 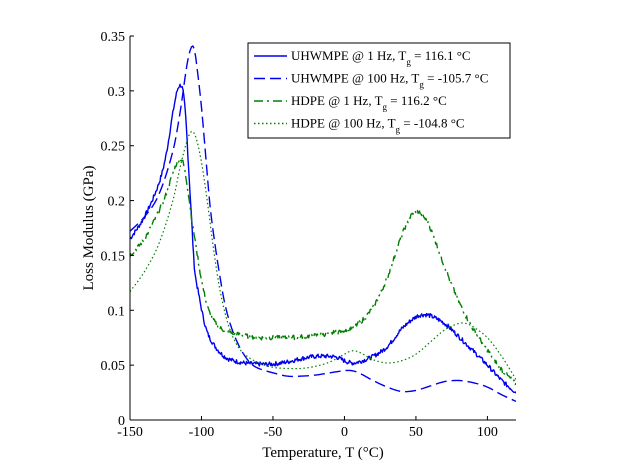 I want to click on x-tick-label: 0, so click(x=344, y=432).